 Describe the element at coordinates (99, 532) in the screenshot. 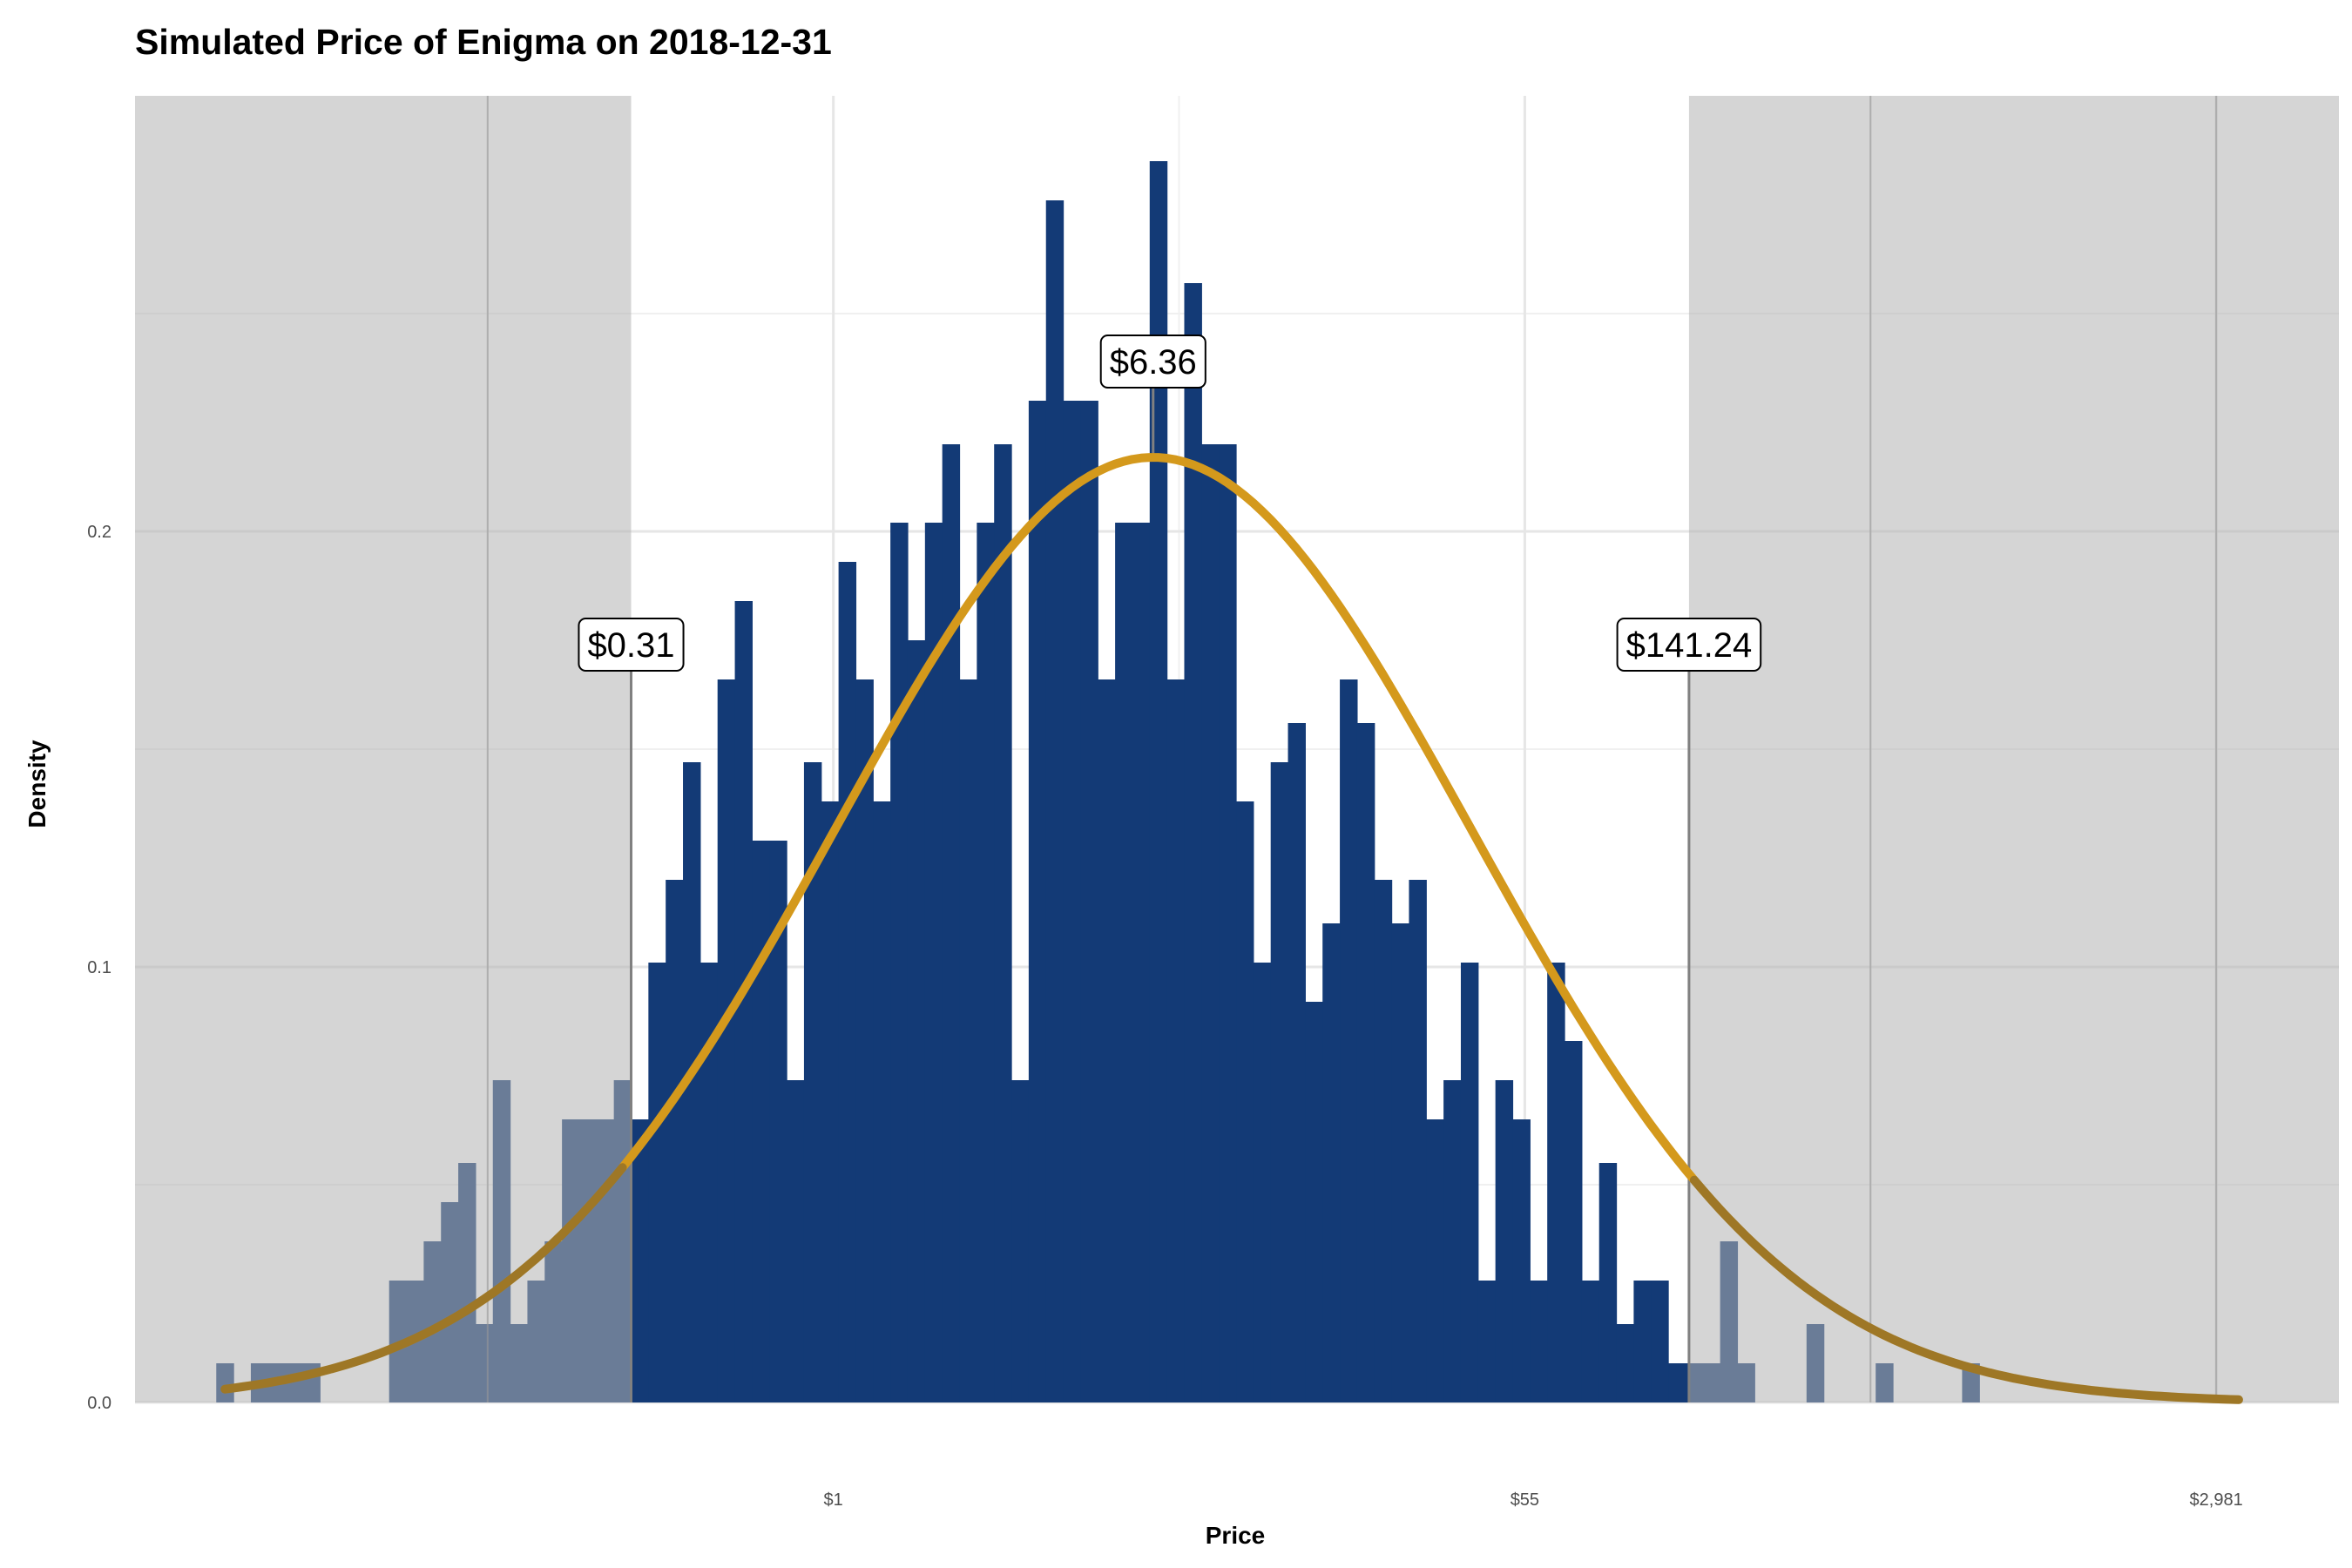

I see `y-tick-label: 0.2` at that location.